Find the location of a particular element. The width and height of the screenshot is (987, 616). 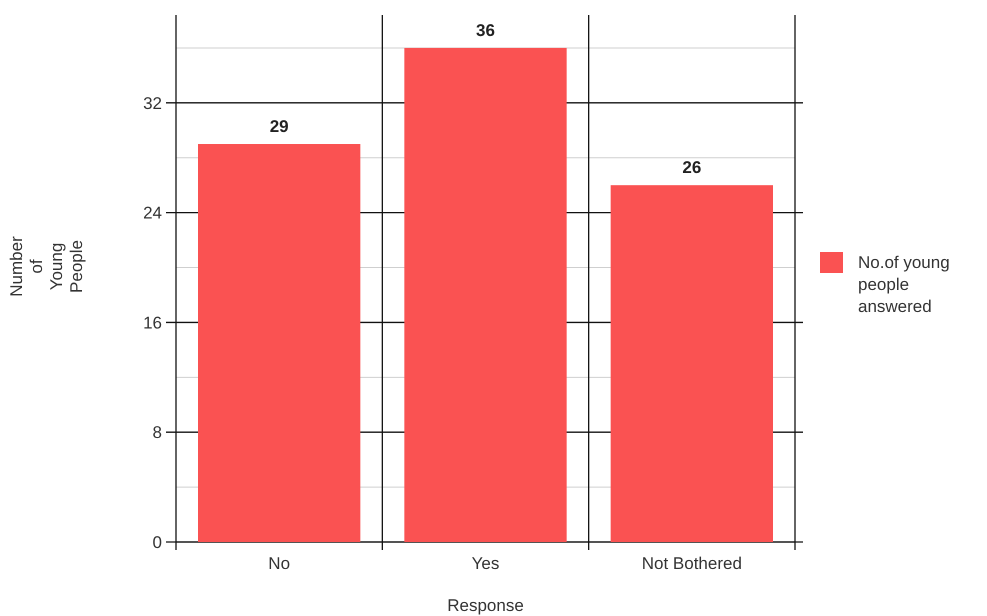

data-label: 26 is located at coordinates (692, 168).